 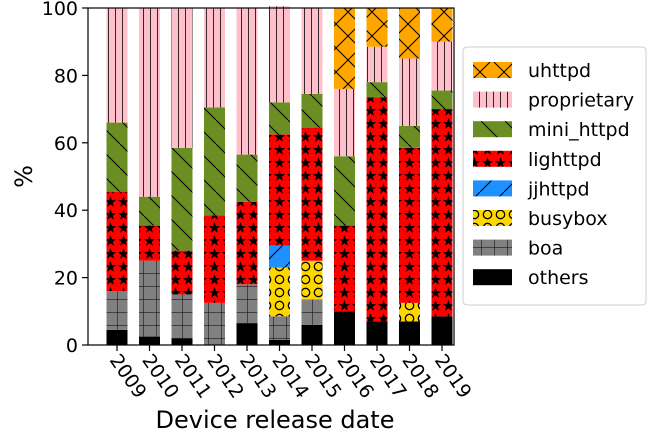 I want to click on legend-label-uhttpd: uhttpd, so click(x=559, y=71).